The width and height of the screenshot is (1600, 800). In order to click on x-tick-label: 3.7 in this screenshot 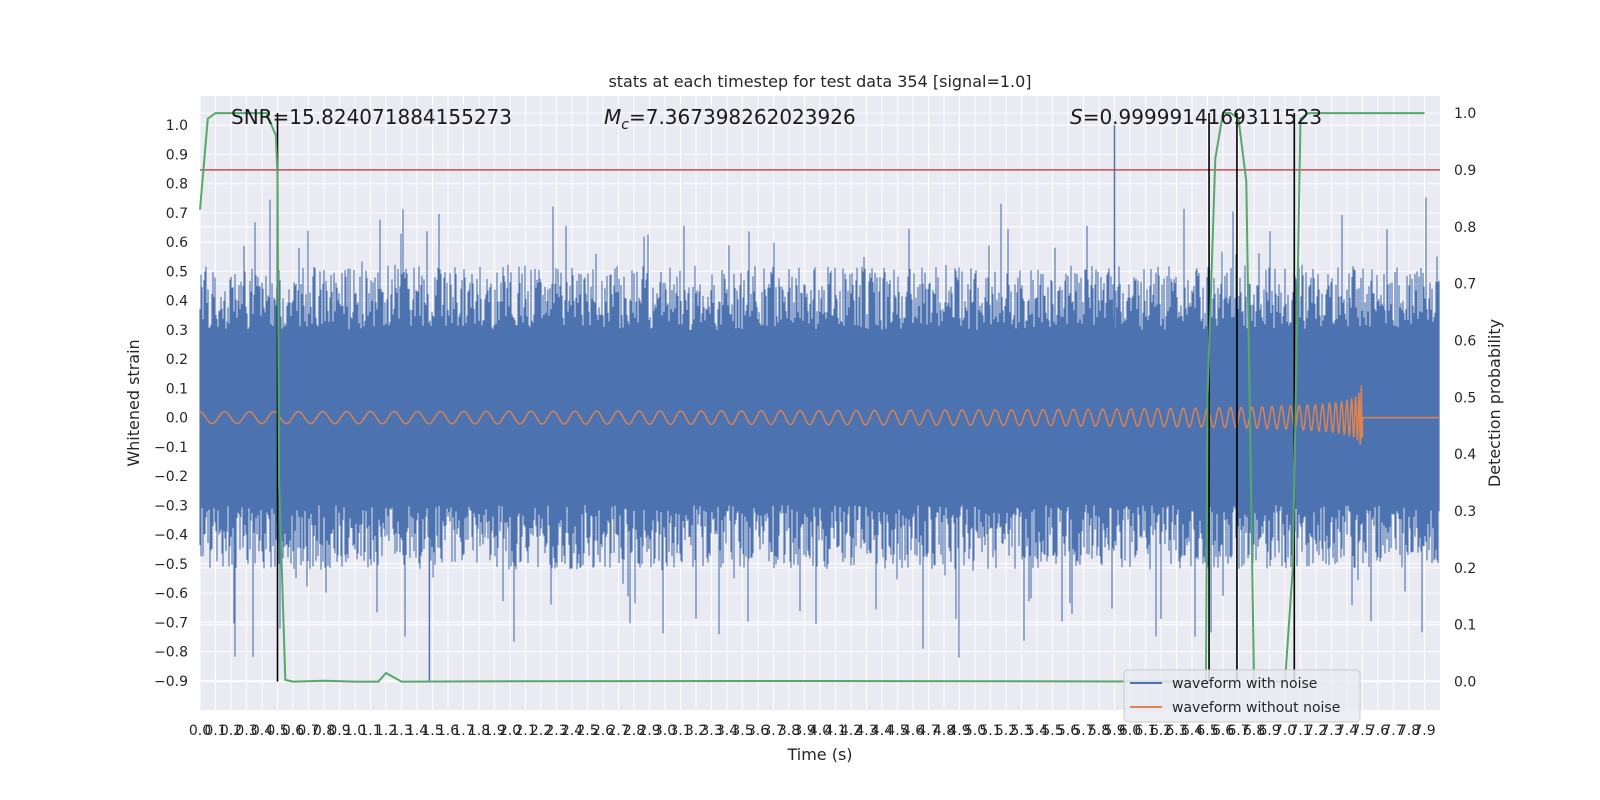, I will do `click(773, 731)`.